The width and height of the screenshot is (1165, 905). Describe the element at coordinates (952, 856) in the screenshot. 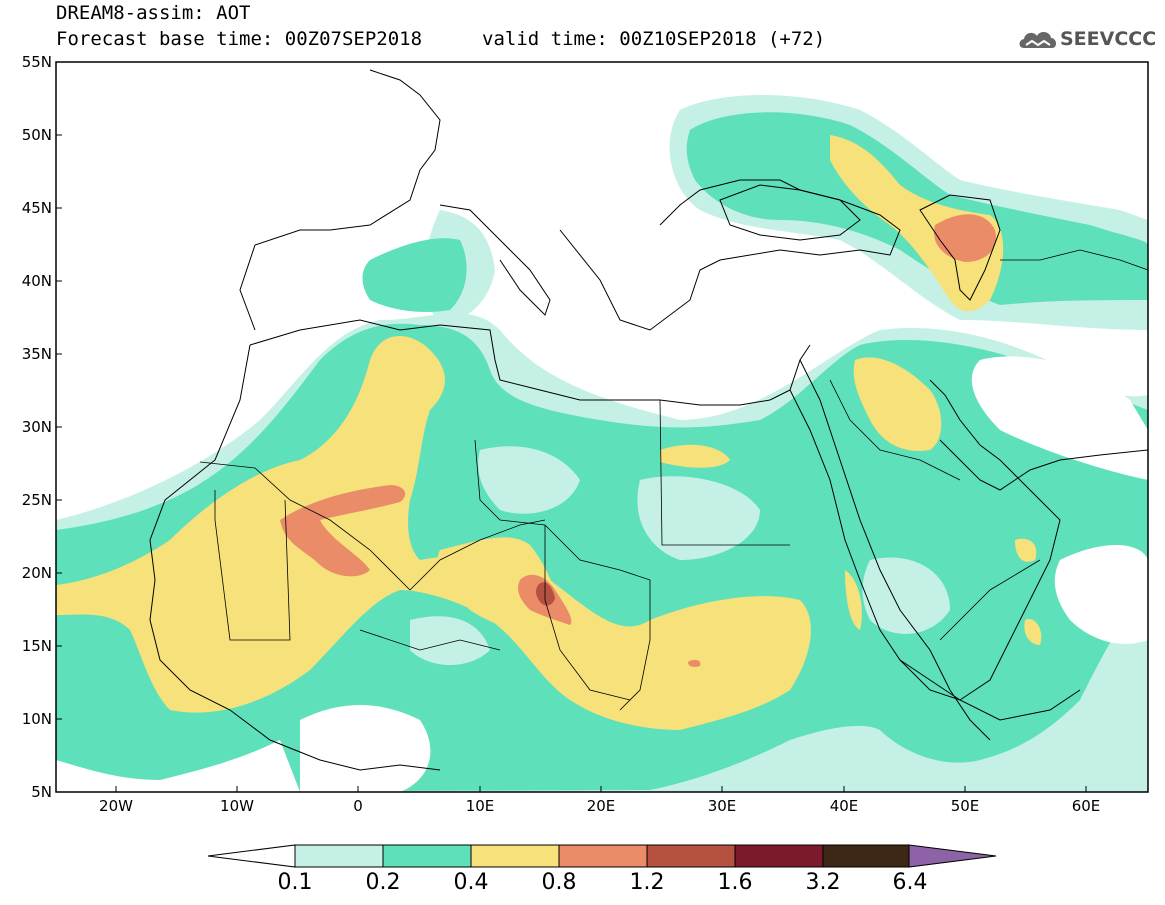

I see `colorbar-high-extension` at that location.